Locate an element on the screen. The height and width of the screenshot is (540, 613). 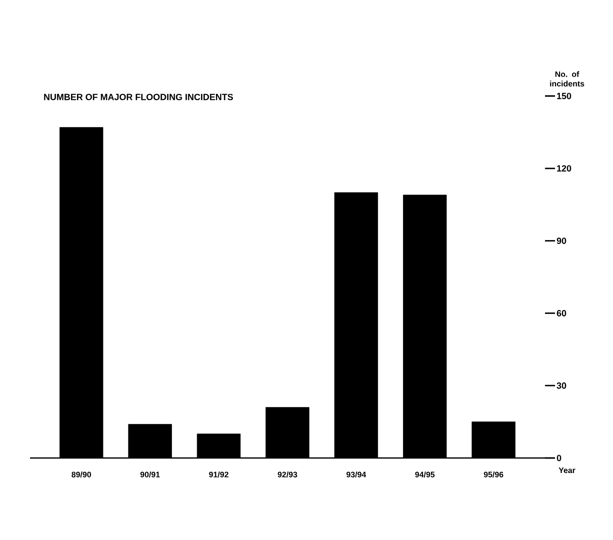
y-tick-label: 90 is located at coordinates (561, 241).